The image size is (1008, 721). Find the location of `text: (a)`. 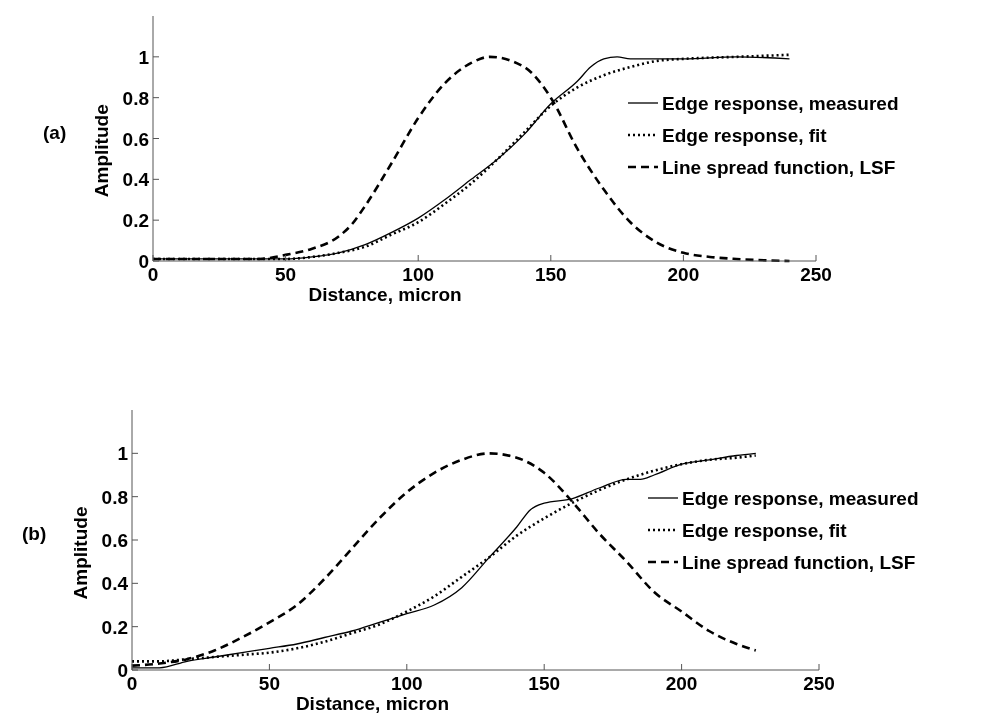

text: (a) is located at coordinates (55, 132).